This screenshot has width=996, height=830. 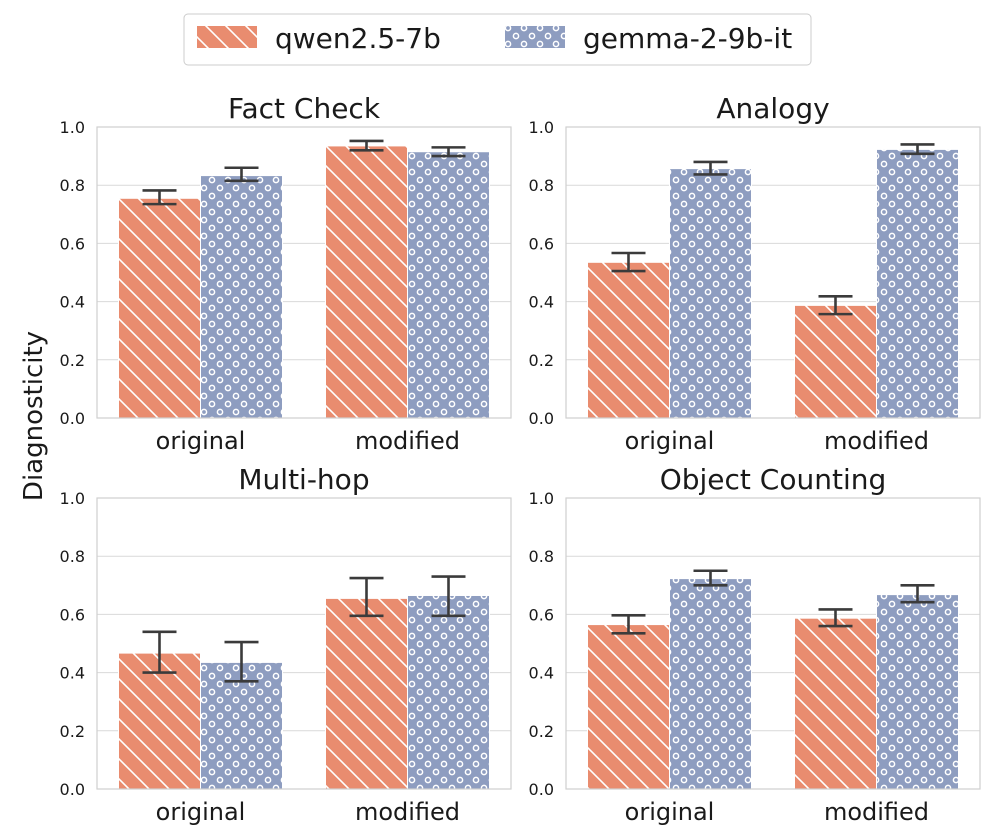 I want to click on legend-swatch-qwen, so click(x=227, y=37).